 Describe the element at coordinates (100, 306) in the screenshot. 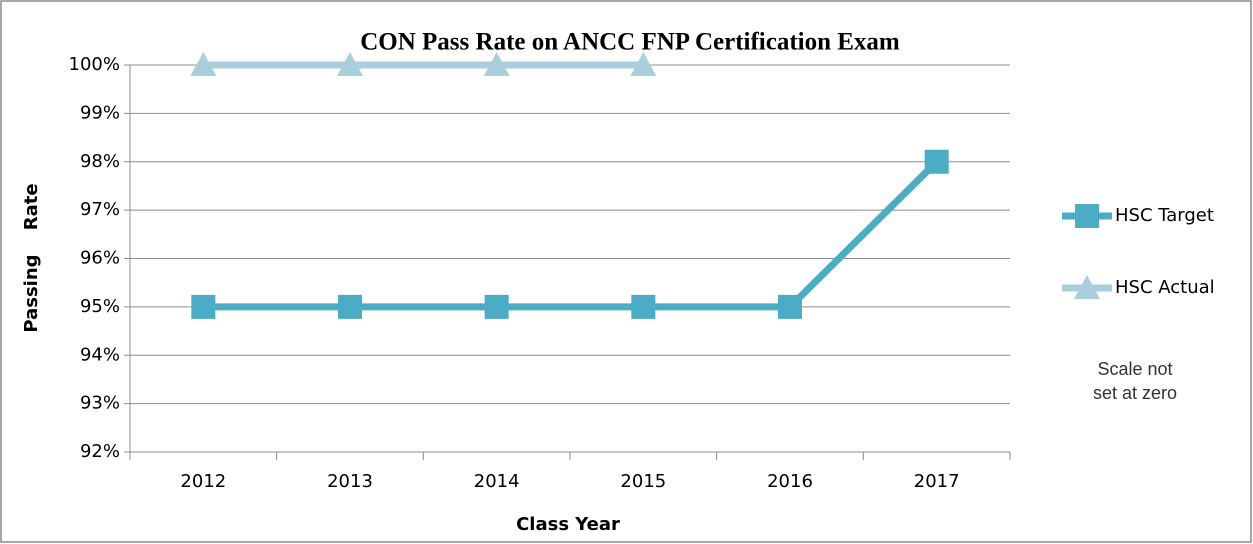

I see `y-tick-label: 95%` at that location.